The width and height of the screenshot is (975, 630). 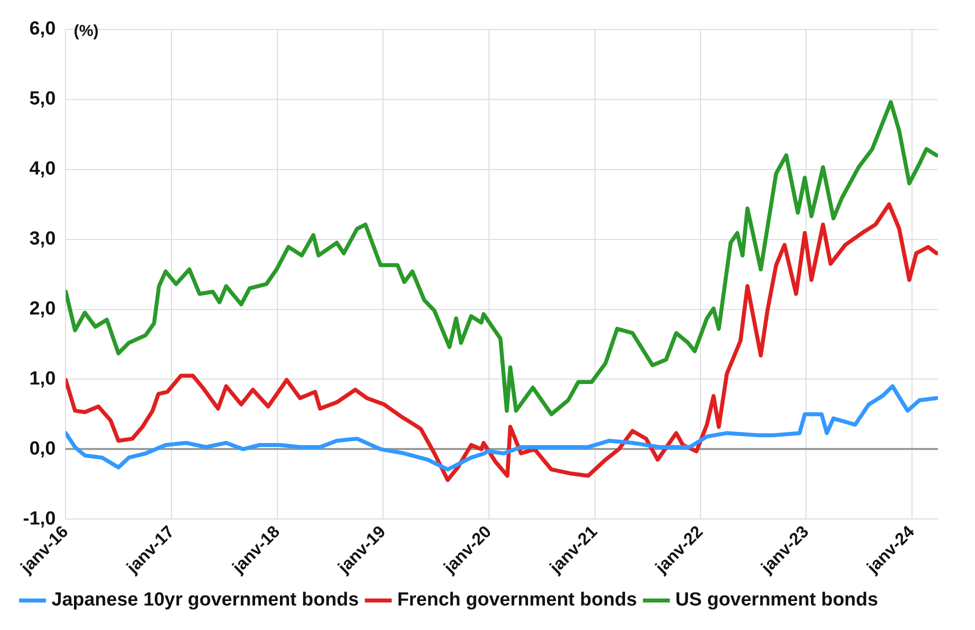 What do you see at coordinates (205, 600) in the screenshot?
I see `legend-label: Japanese 10yr government bonds` at bounding box center [205, 600].